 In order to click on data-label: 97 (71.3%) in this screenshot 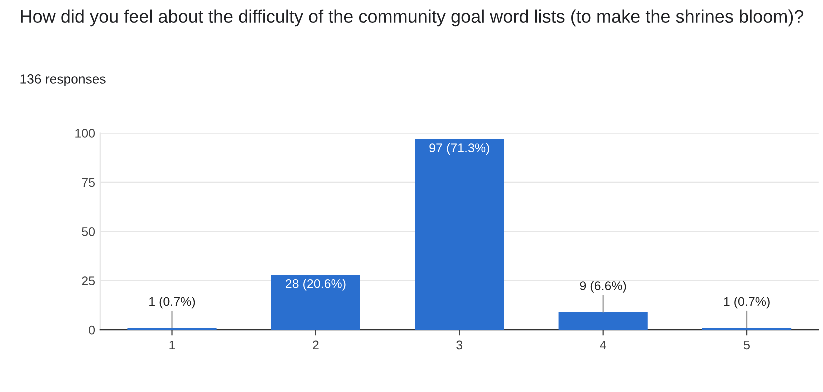, I will do `click(460, 149)`.